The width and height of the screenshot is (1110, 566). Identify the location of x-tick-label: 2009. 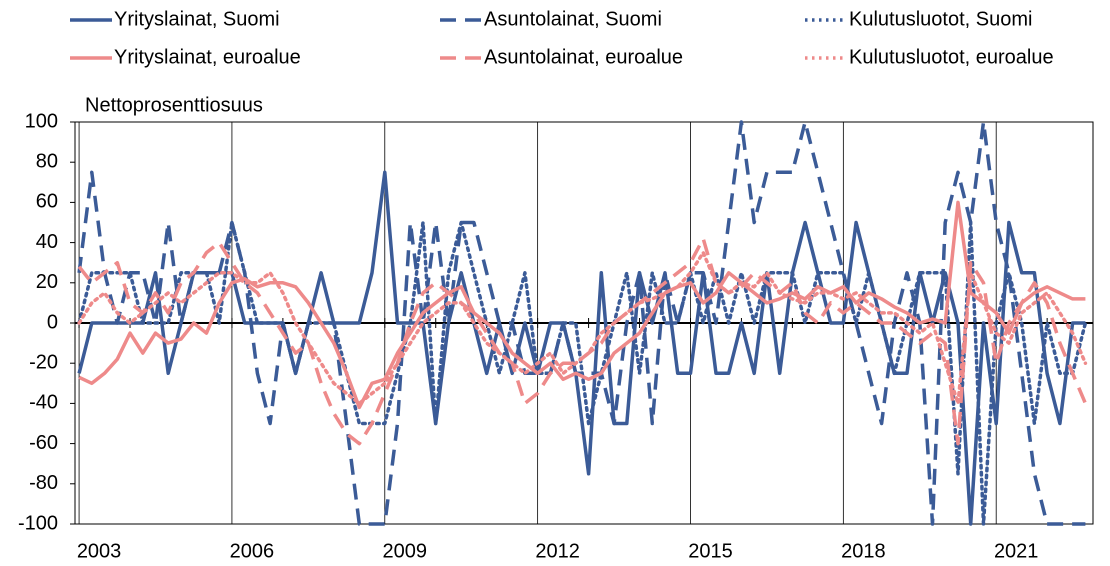
(405, 551).